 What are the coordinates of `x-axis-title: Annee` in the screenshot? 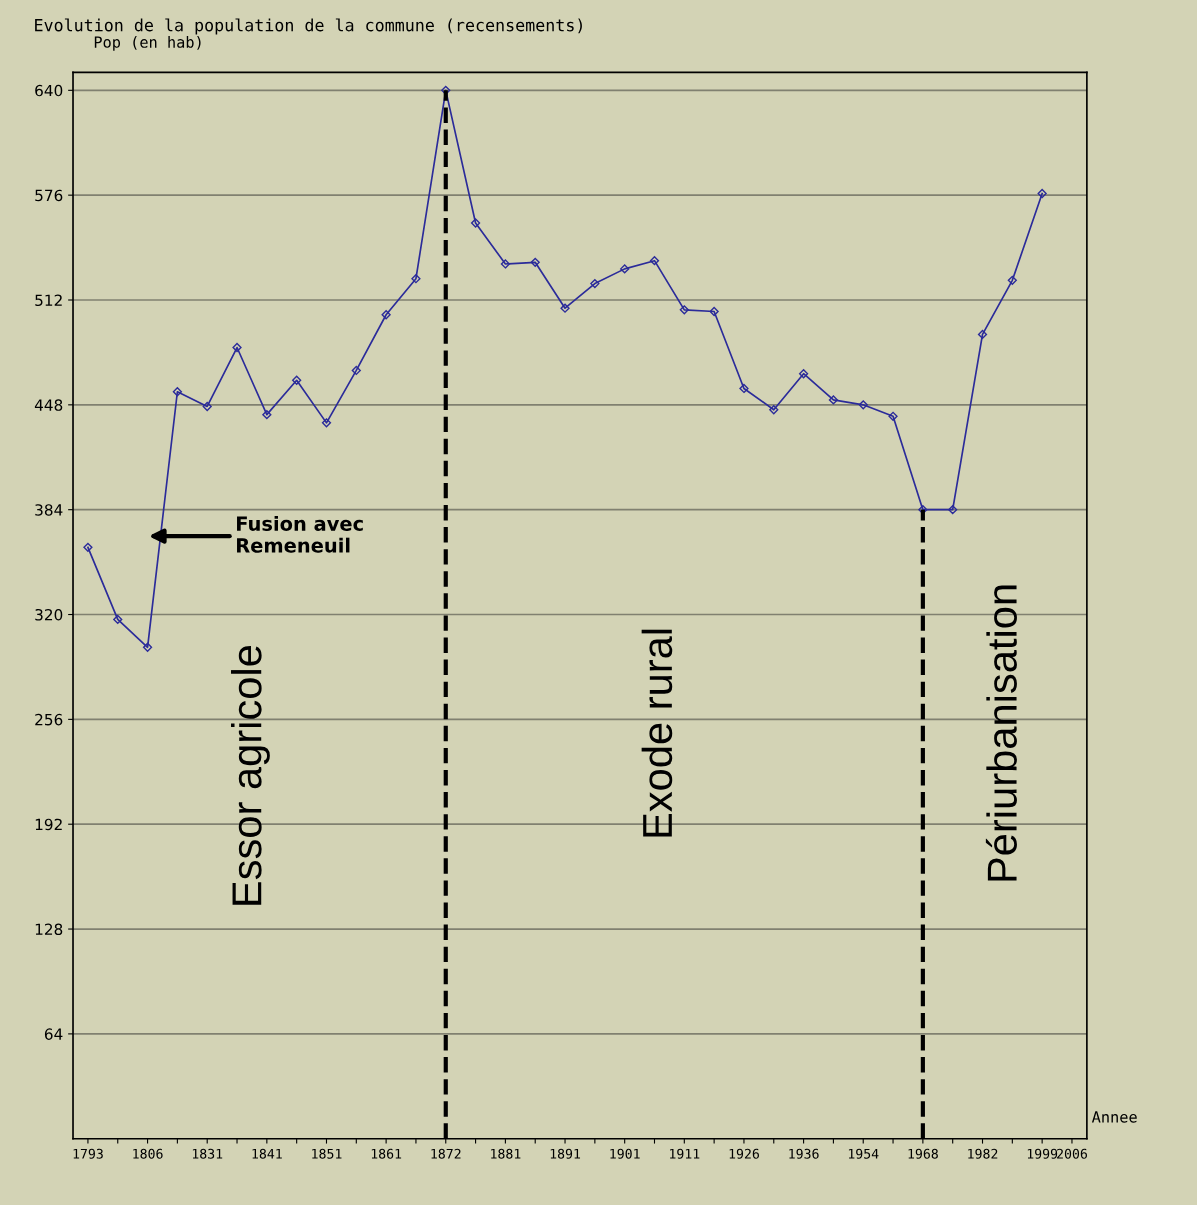 It's located at (1114, 1117).